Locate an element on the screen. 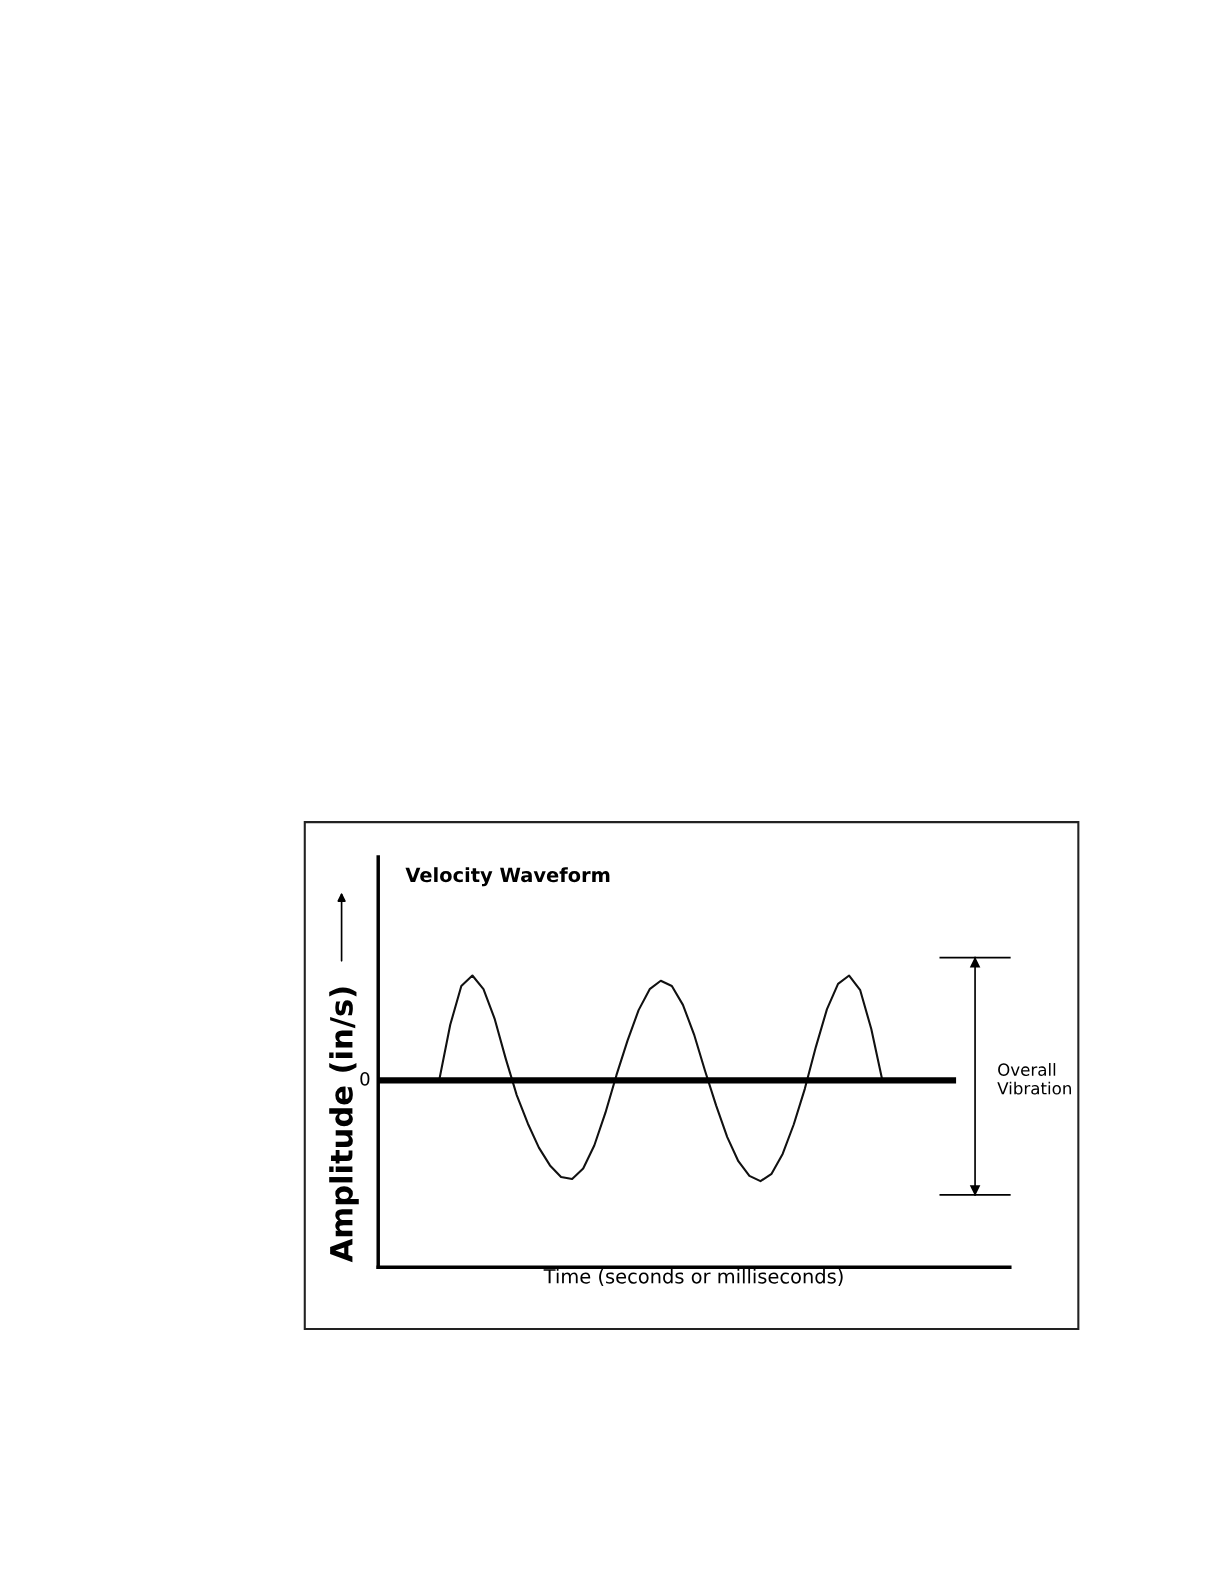  chart-title: Velocity Waveform is located at coordinates (507, 877).